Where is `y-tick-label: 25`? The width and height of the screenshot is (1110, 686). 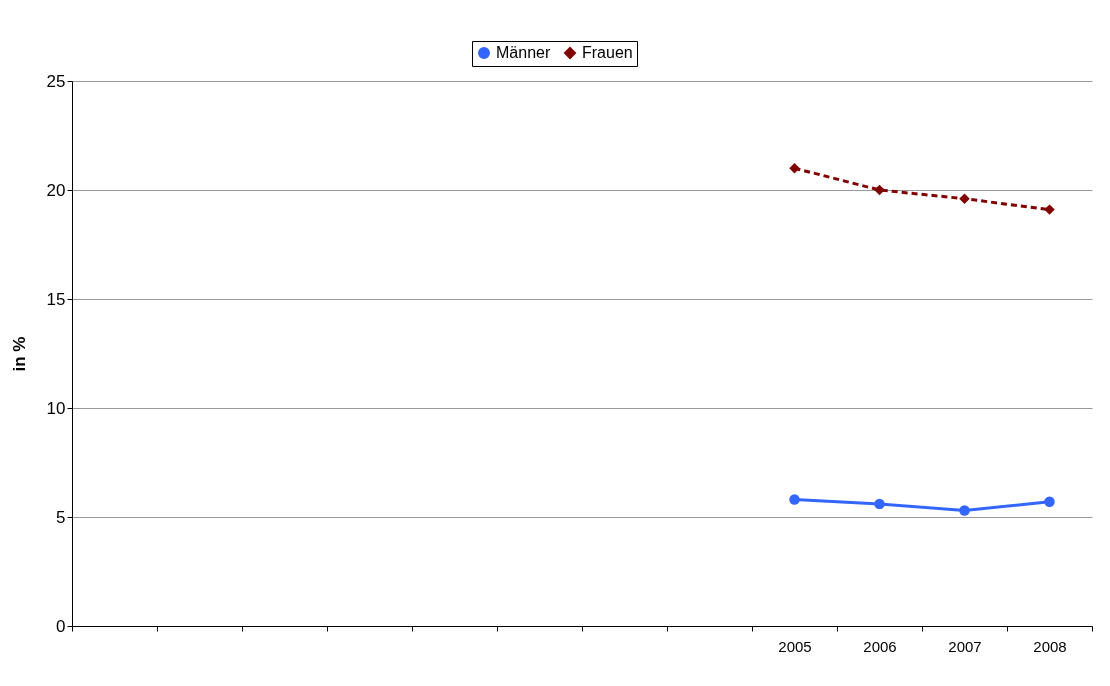 y-tick-label: 25 is located at coordinates (56, 81).